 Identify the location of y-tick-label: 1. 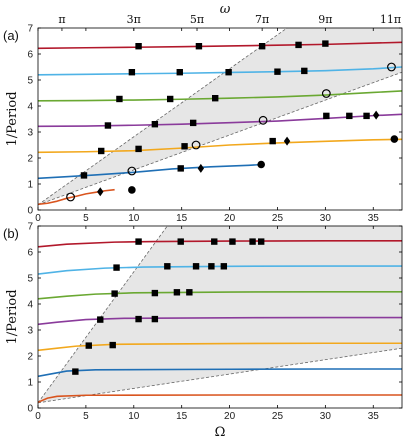
(30, 383).